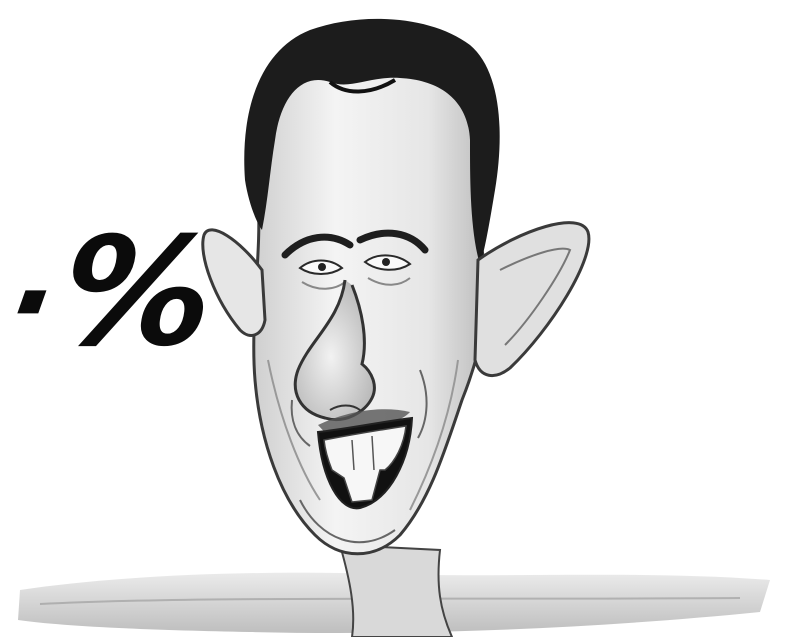 The height and width of the screenshot is (637, 785). What do you see at coordinates (365, 464) in the screenshot?
I see `teeth` at bounding box center [365, 464].